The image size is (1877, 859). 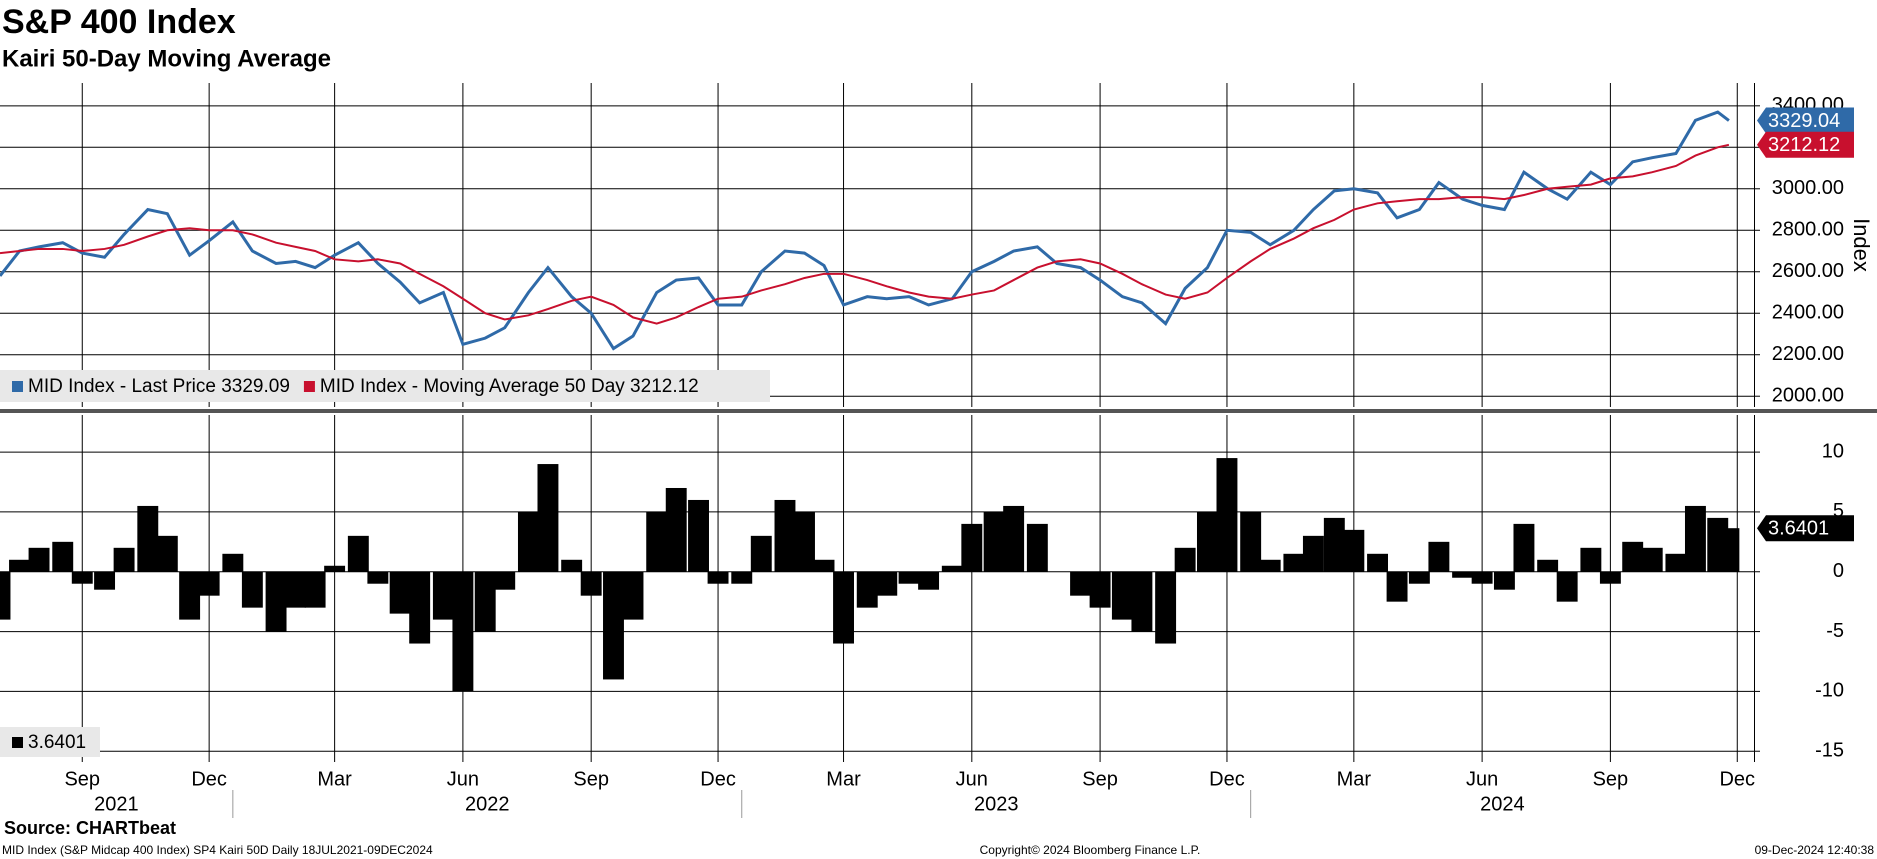 I want to click on y-tick-label: -15, so click(x=1829, y=751).